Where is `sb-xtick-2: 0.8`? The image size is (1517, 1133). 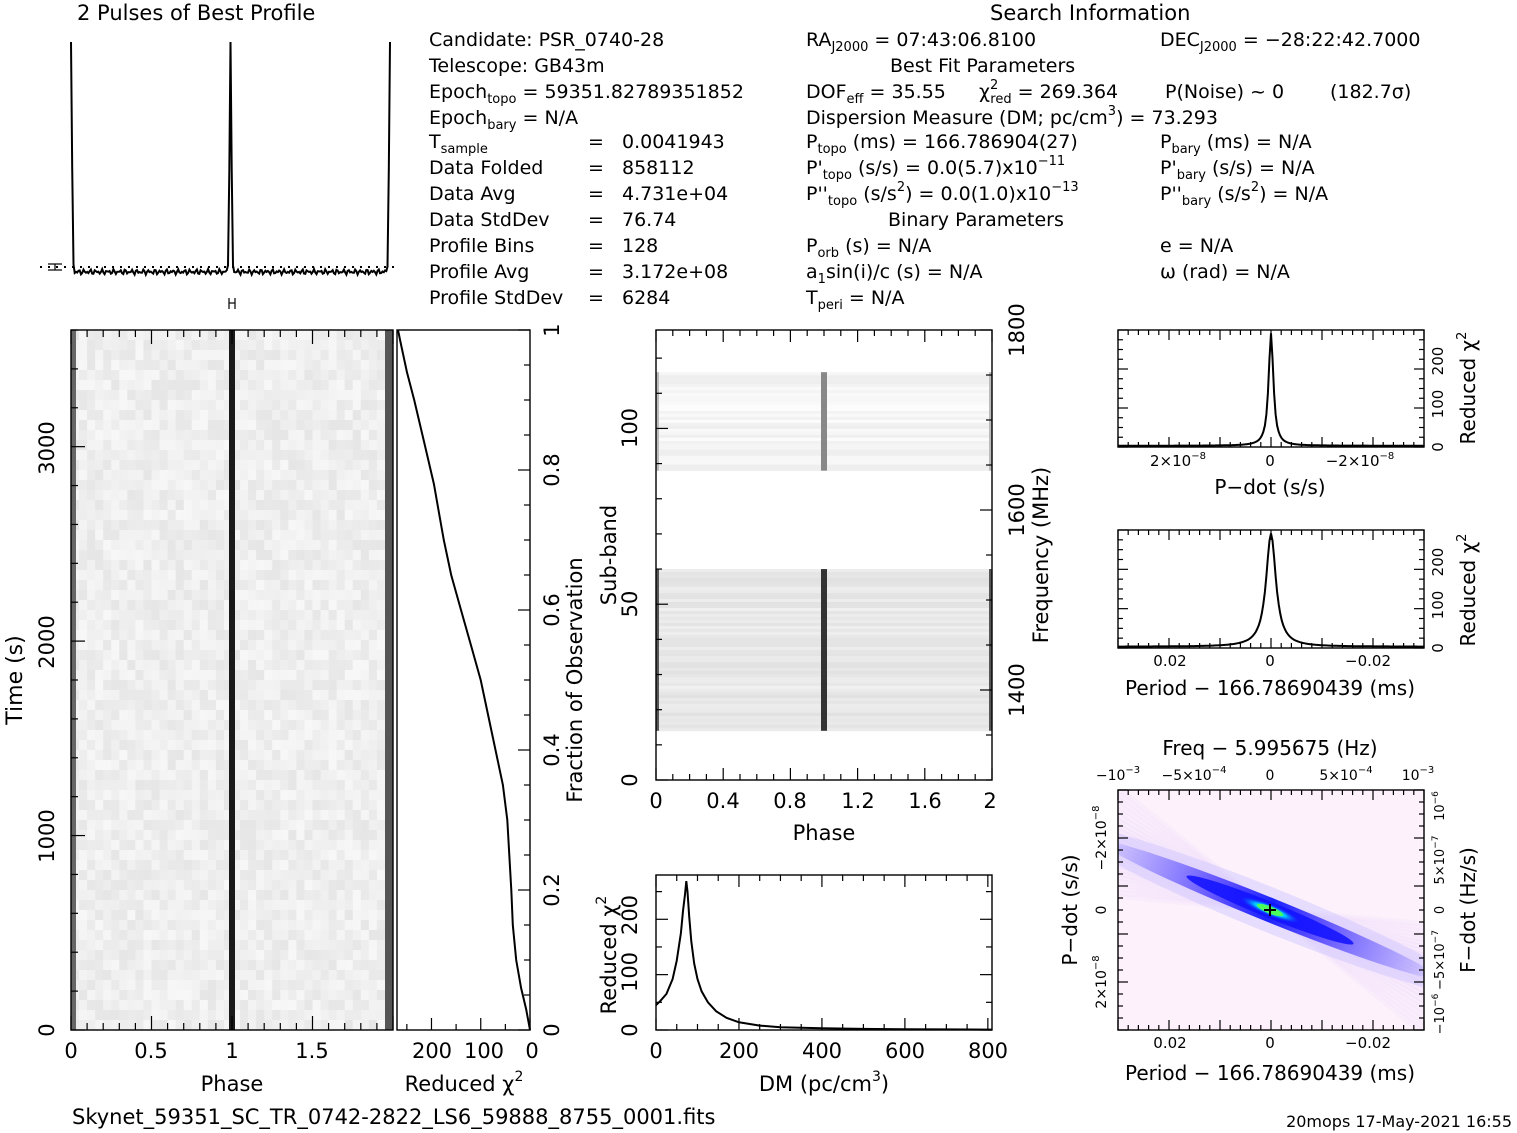 sb-xtick-2: 0.8 is located at coordinates (789, 801).